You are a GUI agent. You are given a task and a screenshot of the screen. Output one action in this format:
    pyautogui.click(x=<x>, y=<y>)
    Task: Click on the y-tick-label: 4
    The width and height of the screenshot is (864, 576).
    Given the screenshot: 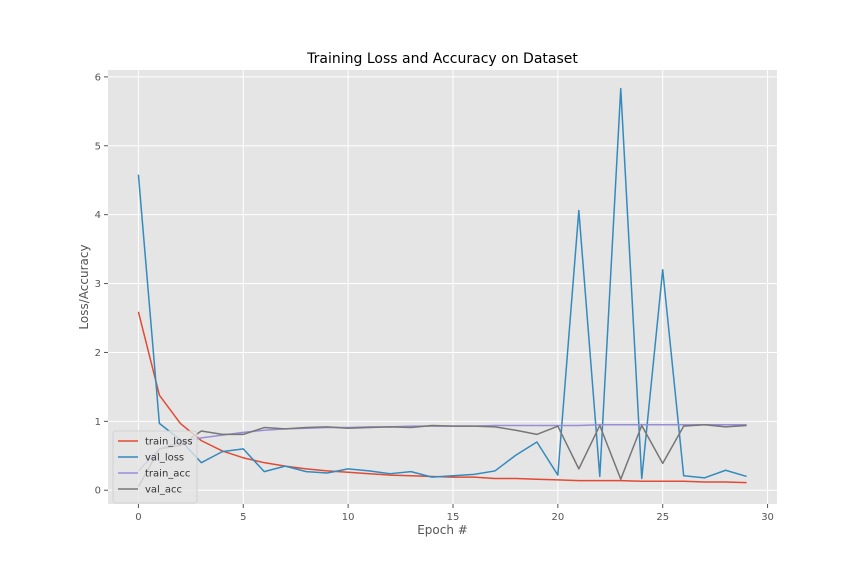 What is the action you would take?
    pyautogui.click(x=98, y=215)
    